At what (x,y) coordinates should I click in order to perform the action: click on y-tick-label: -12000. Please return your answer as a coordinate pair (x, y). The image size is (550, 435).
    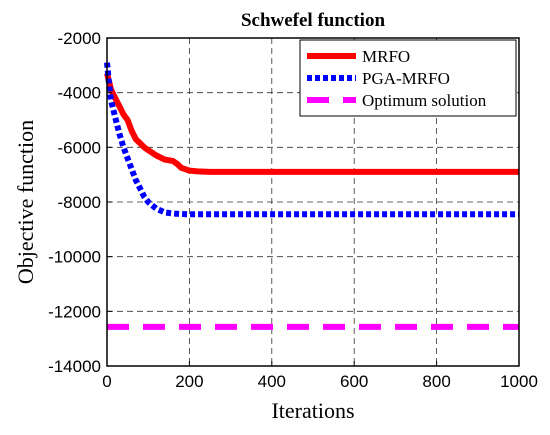
    Looking at the image, I should click on (74, 311).